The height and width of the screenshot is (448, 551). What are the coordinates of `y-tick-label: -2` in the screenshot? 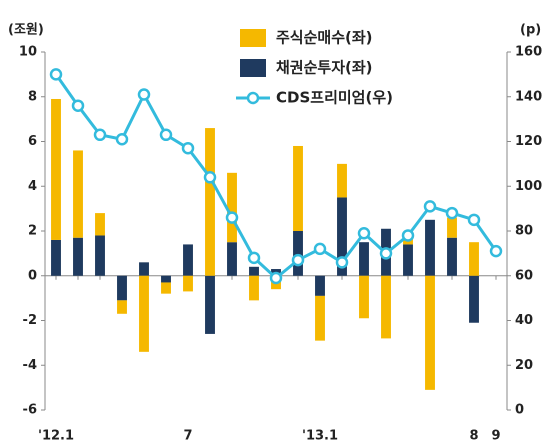 It's located at (30, 320).